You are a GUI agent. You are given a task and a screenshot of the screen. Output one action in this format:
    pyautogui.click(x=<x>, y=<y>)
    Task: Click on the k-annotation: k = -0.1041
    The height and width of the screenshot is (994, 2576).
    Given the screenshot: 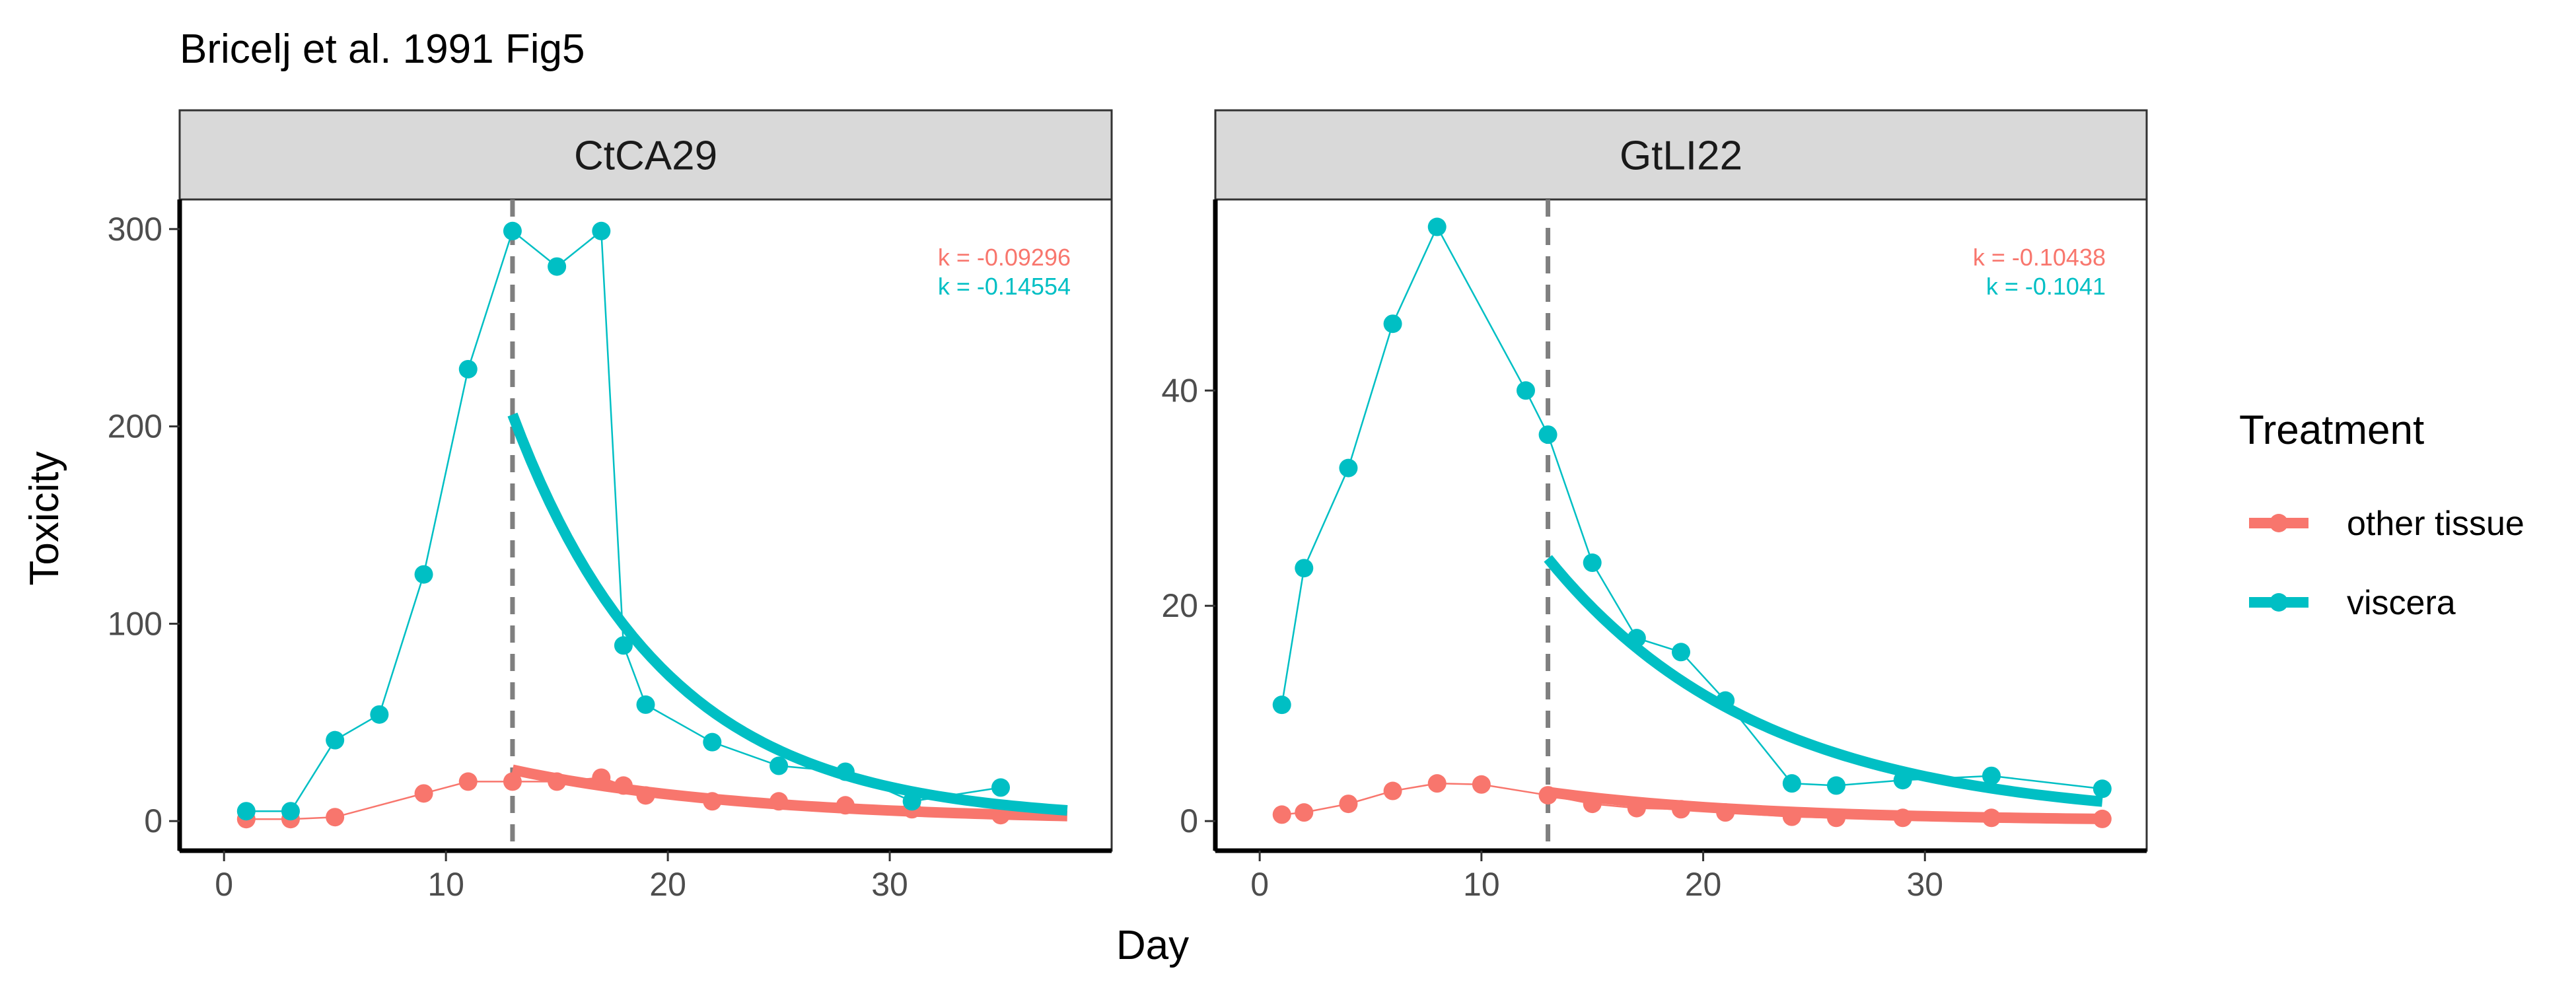 What is the action you would take?
    pyautogui.click(x=2046, y=286)
    